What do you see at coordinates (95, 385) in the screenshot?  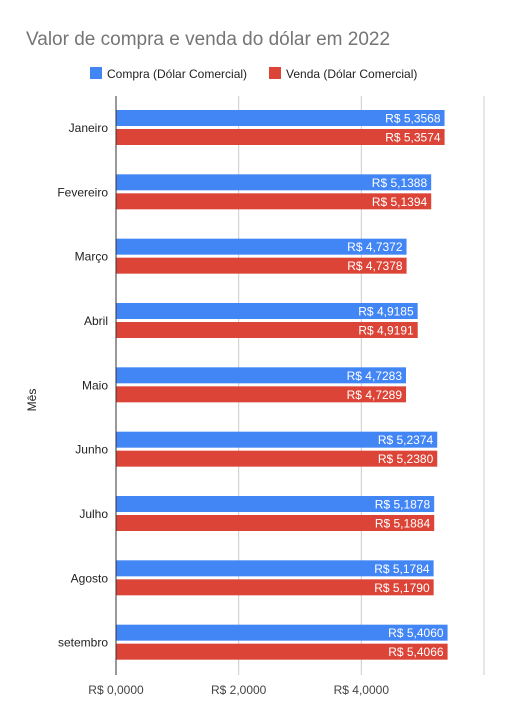 I see `category-label-5: Maio` at bounding box center [95, 385].